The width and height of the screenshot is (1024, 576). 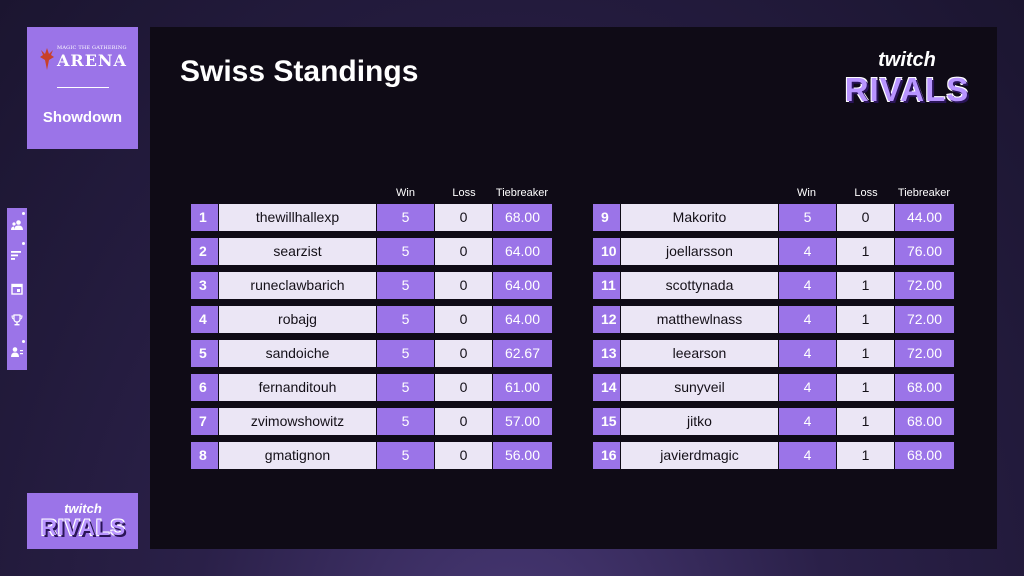 I want to click on standings-row: 14 sunyveil 4 1 68.00, so click(x=773, y=387).